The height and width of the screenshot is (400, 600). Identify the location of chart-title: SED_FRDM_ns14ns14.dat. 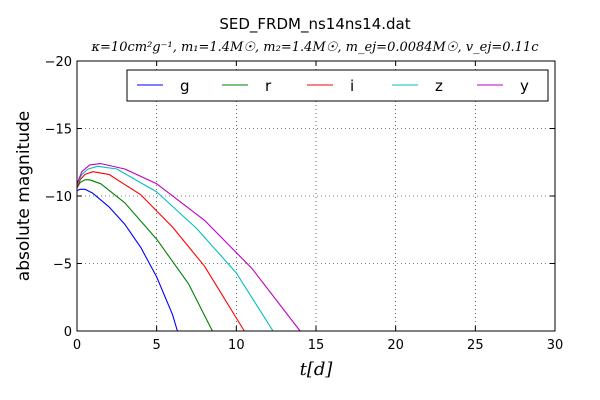
(314, 24).